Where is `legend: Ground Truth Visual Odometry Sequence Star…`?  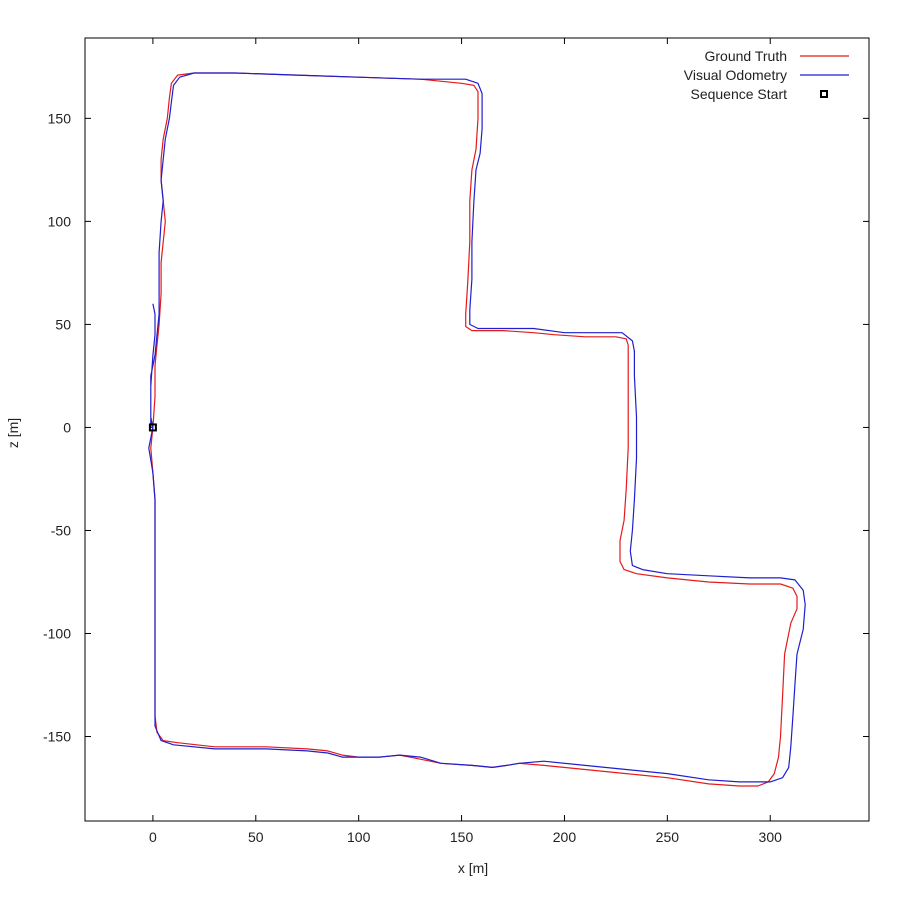
legend: Ground Truth Visual Odometry Sequence Star… is located at coordinates (766, 75).